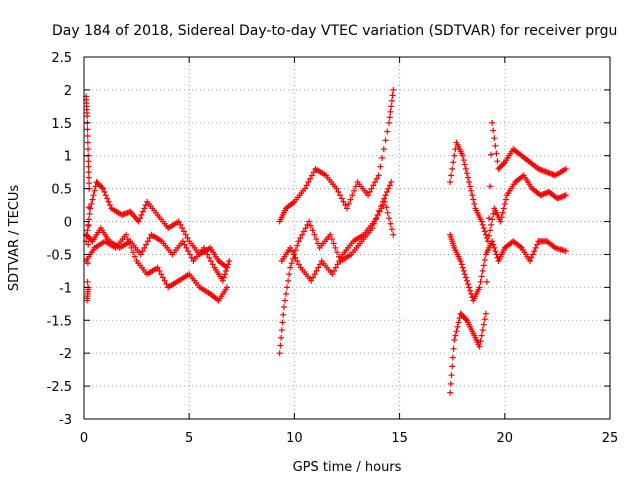 This screenshot has height=480, width=640. What do you see at coordinates (68, 157) in the screenshot?
I see `y-tick-label: 1` at bounding box center [68, 157].